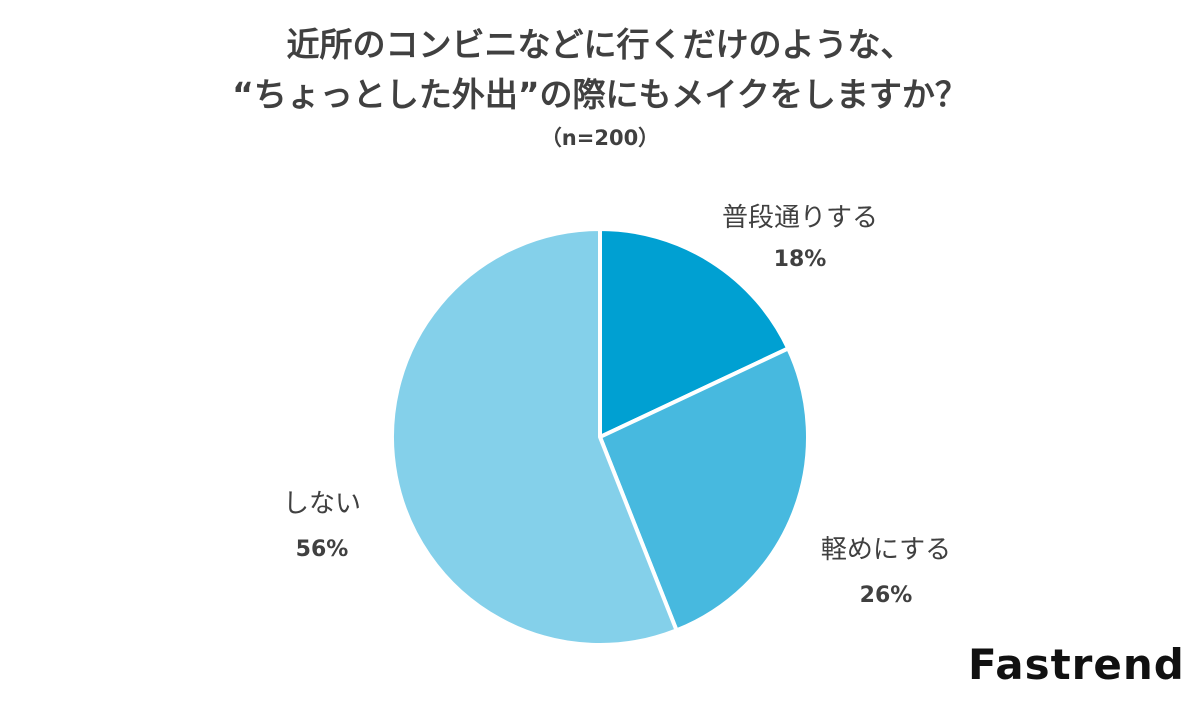 The height and width of the screenshot is (720, 1200). I want to click on slice-label-3: しない, so click(322, 504).